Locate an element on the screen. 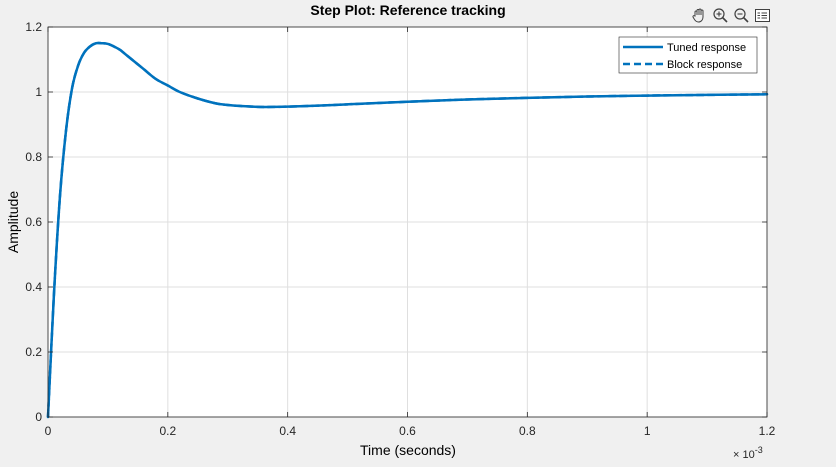 The width and height of the screenshot is (836, 467). x-exponent-power: -3 is located at coordinates (759, 450).